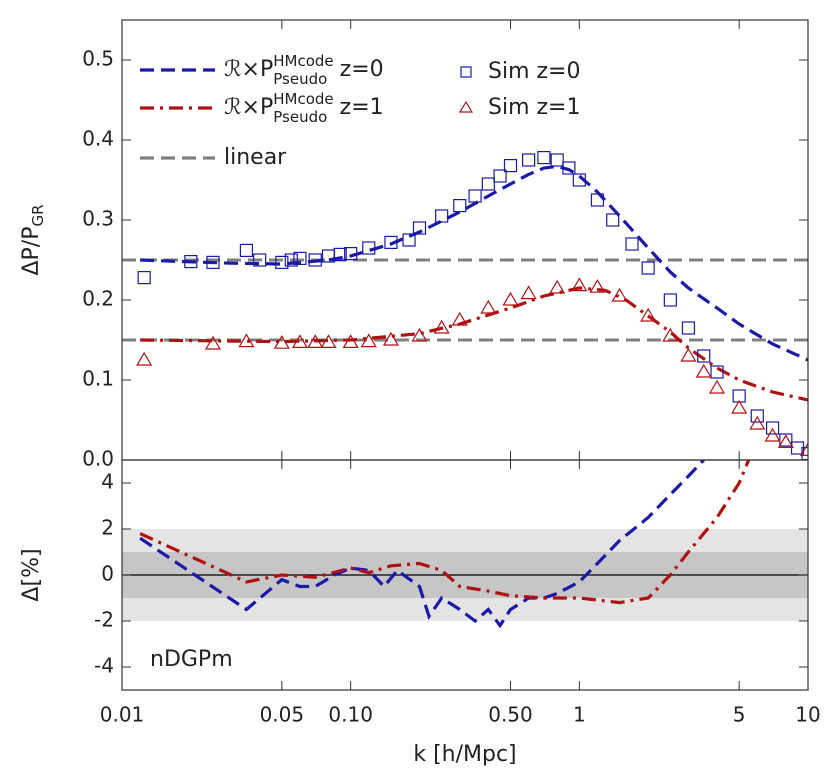 The height and width of the screenshot is (779, 830). Describe the element at coordinates (282, 715) in the screenshot. I see `x-tick-label: 0.05` at that location.